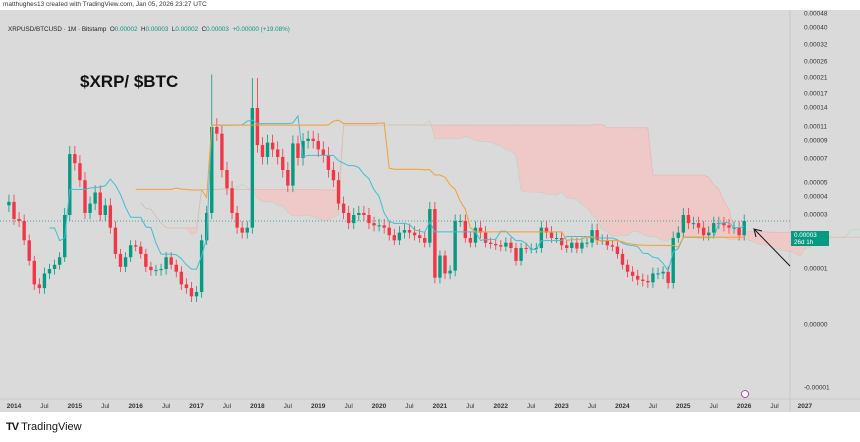 The width and height of the screenshot is (860, 442). I want to click on time-tick-label: 2023, so click(561, 406).